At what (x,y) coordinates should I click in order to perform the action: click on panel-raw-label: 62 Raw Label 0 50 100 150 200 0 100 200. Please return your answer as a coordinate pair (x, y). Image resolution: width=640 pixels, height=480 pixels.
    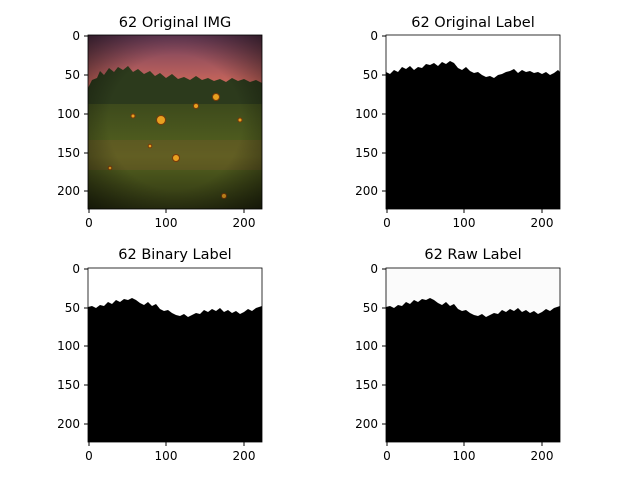
    Looking at the image, I should click on (458, 355).